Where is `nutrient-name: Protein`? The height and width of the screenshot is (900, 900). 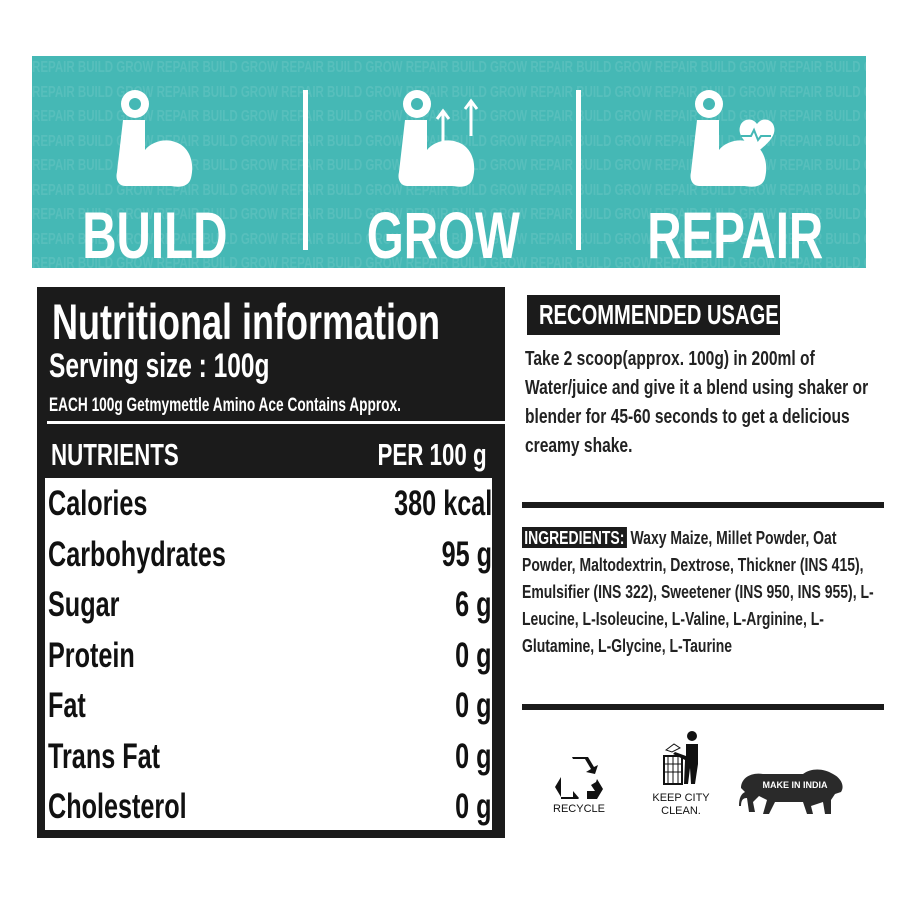 nutrient-name: Protein is located at coordinates (91, 655).